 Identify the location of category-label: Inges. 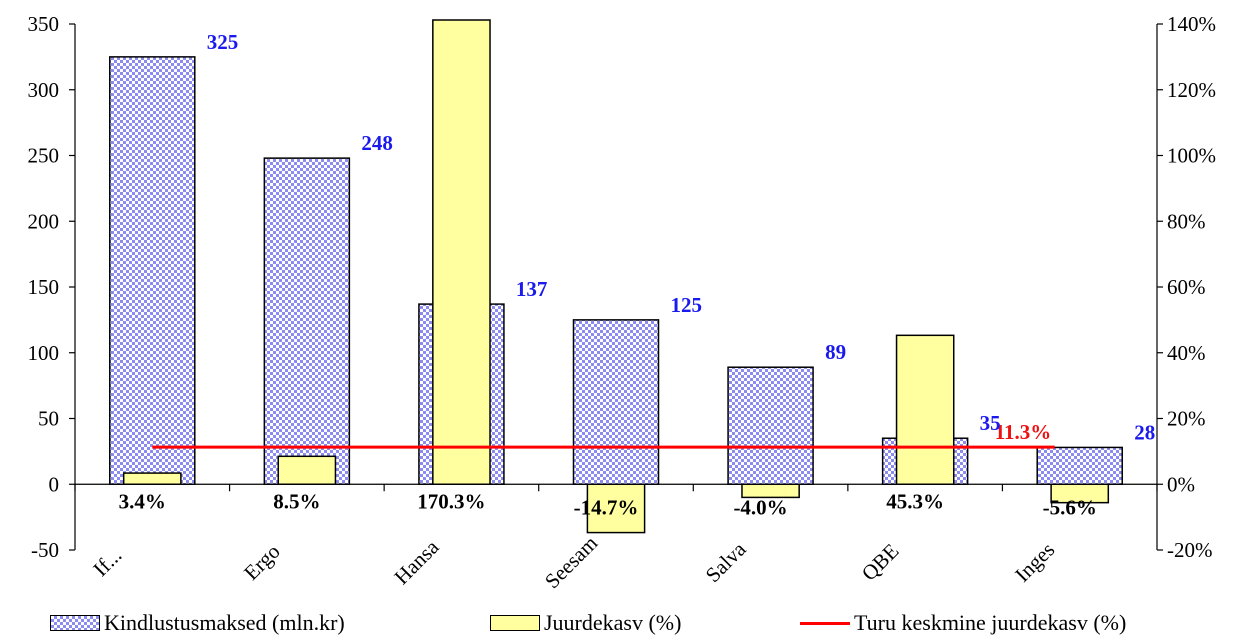
(1034, 561).